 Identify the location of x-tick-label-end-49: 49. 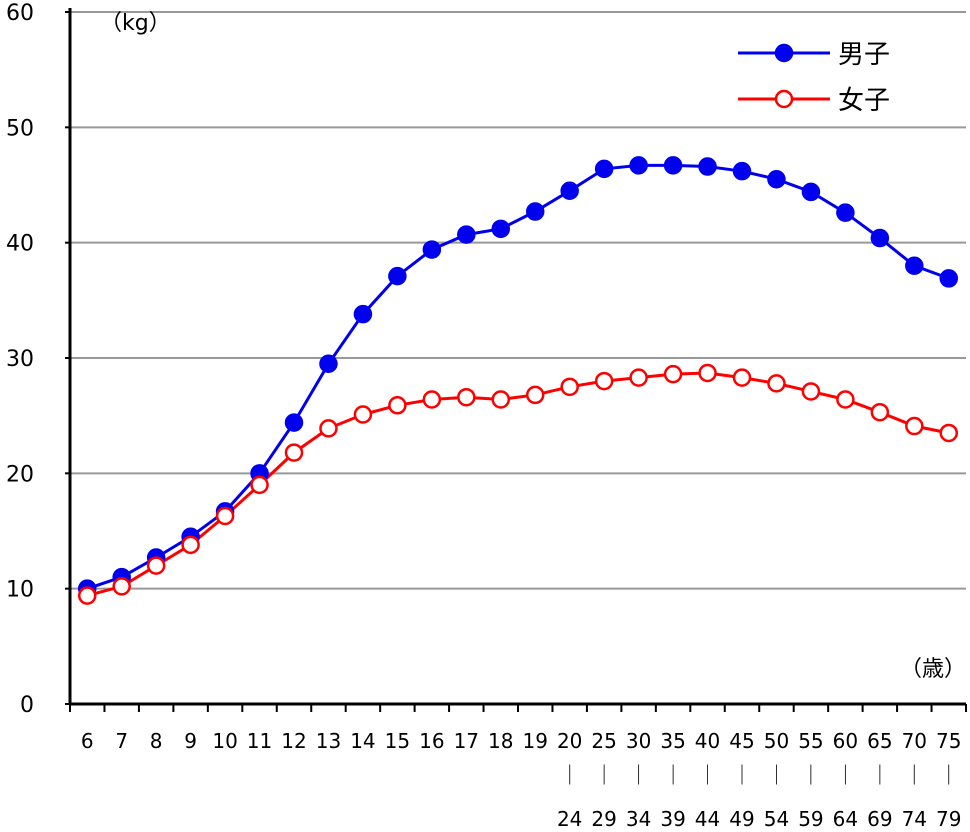
(741, 819).